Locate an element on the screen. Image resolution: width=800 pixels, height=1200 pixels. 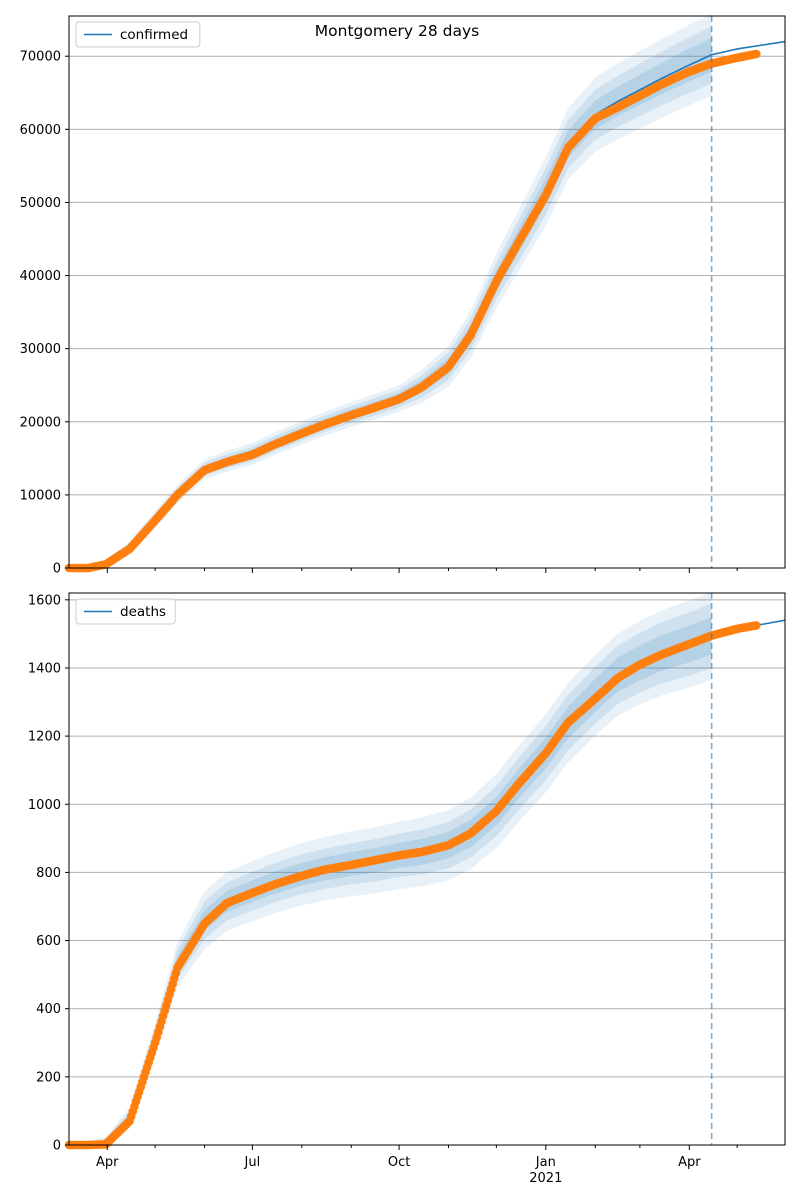
x-tick-sublabel: 2021 is located at coordinates (545, 1178).